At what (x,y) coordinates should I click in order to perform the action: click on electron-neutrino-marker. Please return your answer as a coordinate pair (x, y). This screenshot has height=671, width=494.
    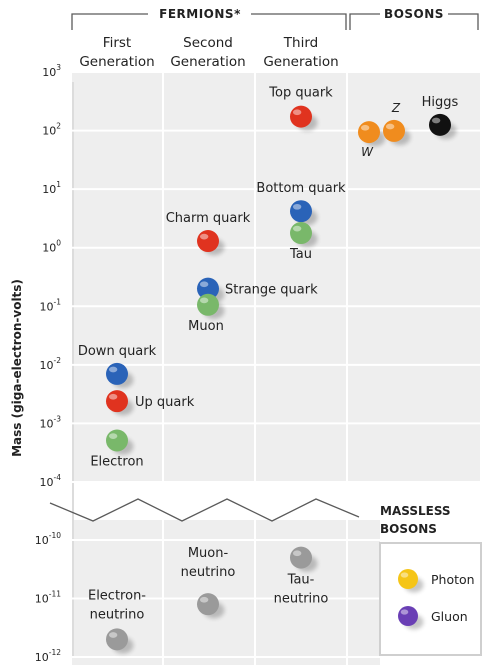
    Looking at the image, I should click on (117, 639).